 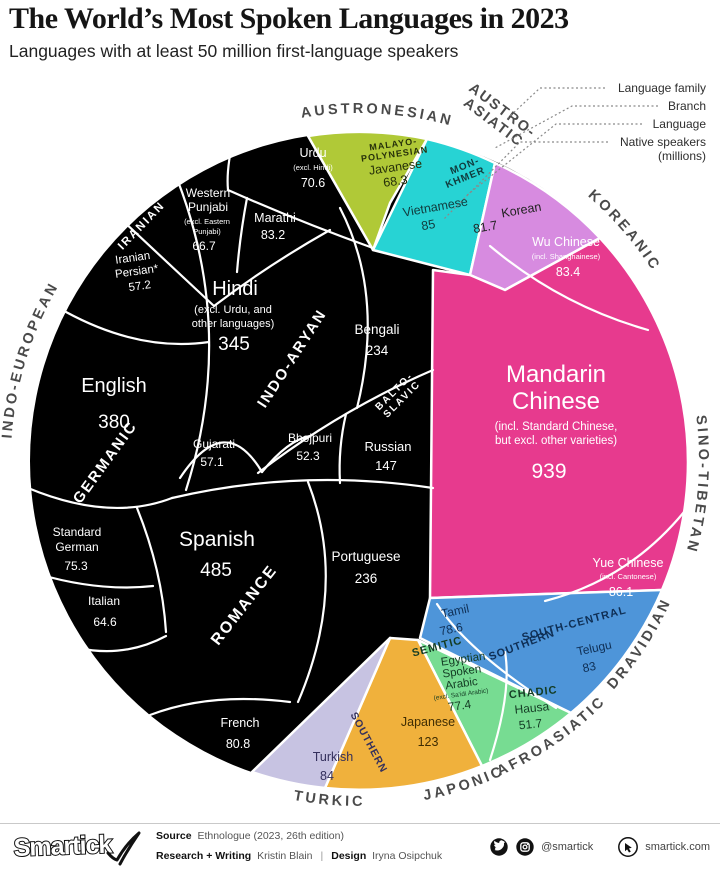 I want to click on boundary-bengali-russian, so click(x=345, y=421).